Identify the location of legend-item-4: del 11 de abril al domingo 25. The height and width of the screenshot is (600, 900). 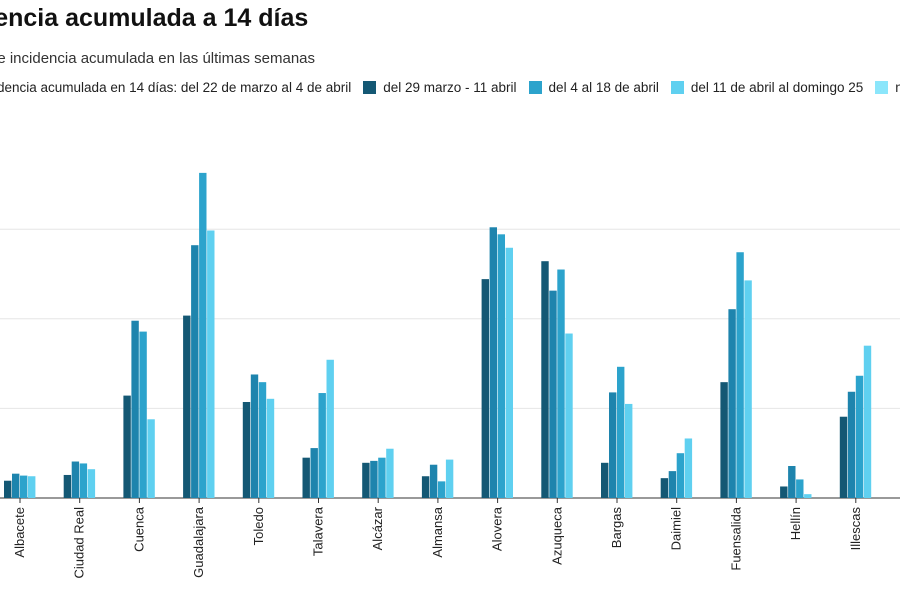
(767, 87).